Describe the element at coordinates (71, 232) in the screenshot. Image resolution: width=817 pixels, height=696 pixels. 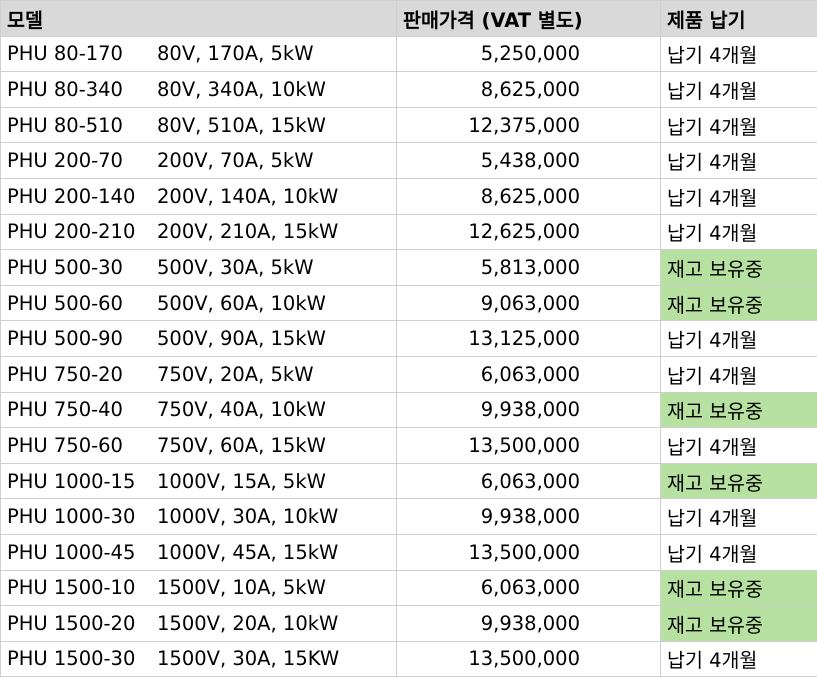
I see `model-name: PHU 200-210` at that location.